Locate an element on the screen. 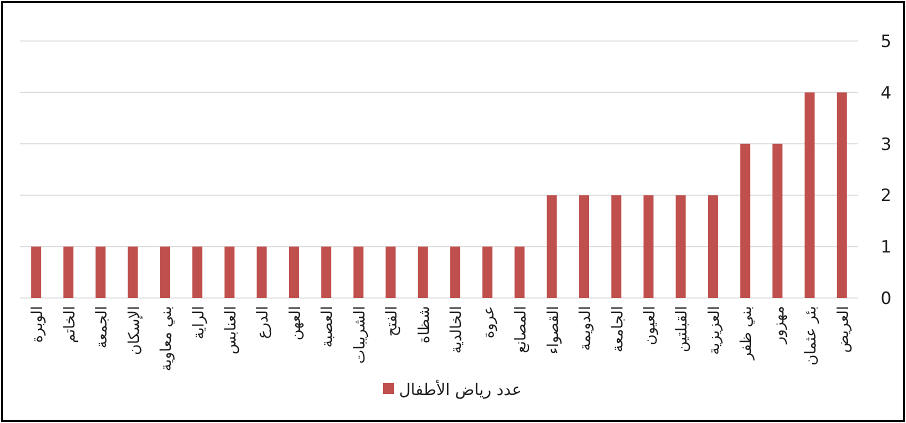 The image size is (906, 423). x-tick-label: المصانع is located at coordinates (521, 330).